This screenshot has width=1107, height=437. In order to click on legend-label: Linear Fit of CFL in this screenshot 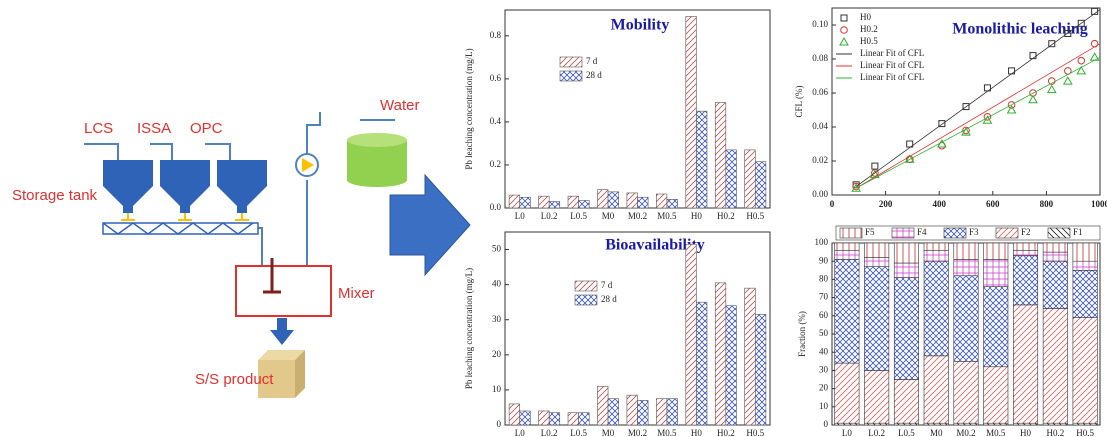, I will do `click(892, 65)`.